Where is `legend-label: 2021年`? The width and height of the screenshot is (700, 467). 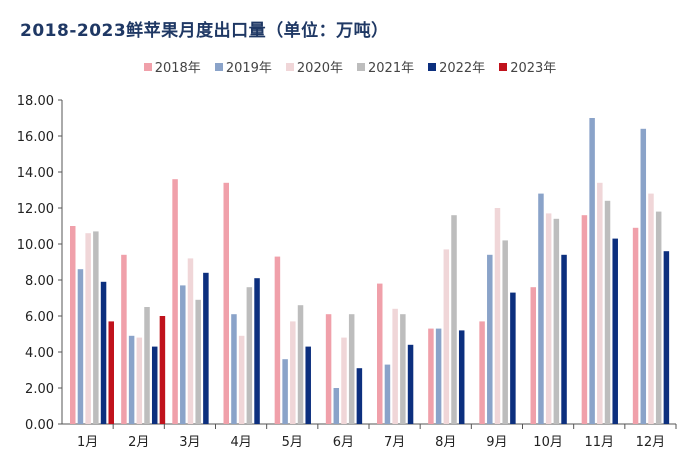 legend-label: 2021年 is located at coordinates (391, 68).